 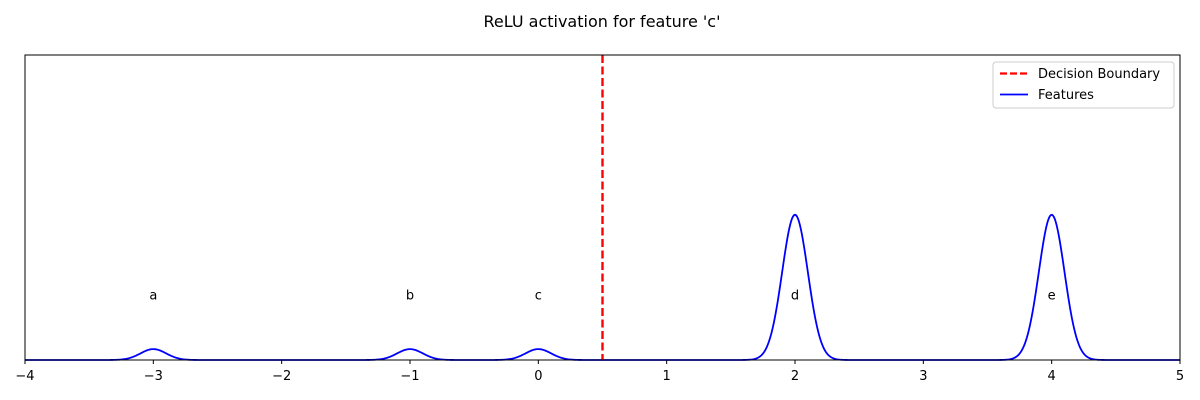 I want to click on x-tick-label: 2, so click(x=795, y=376).